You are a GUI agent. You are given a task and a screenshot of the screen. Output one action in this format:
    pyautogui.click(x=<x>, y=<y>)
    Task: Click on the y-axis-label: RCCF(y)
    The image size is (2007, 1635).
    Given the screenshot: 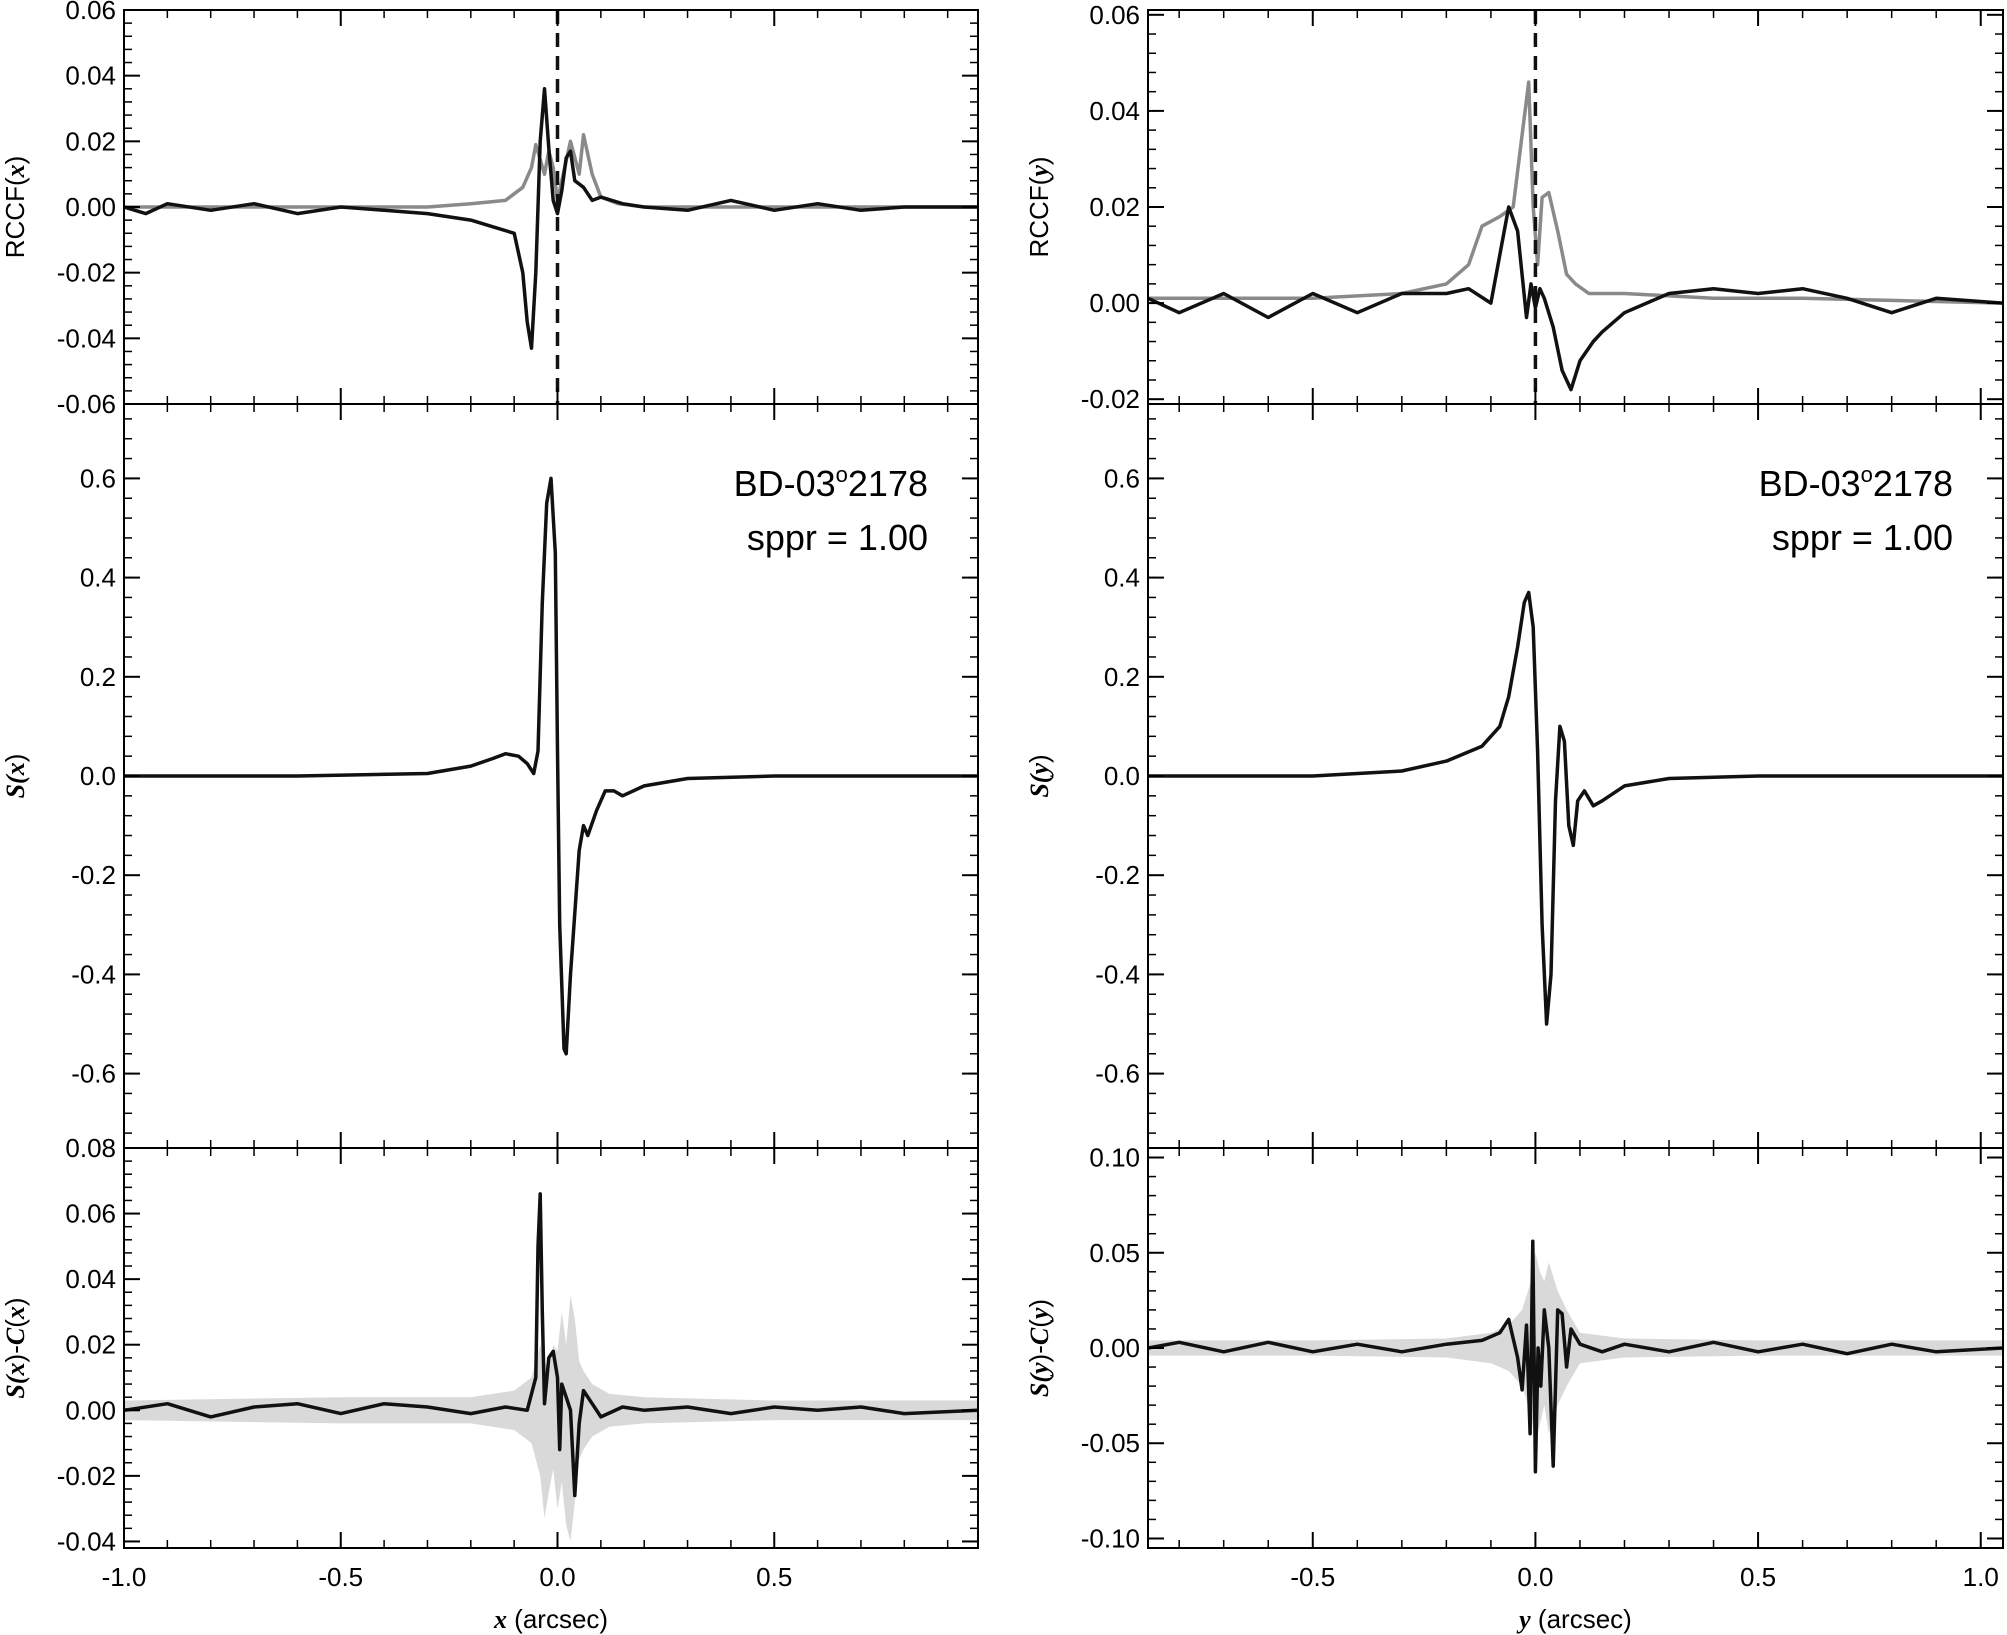 What is the action you would take?
    pyautogui.click(x=1039, y=206)
    